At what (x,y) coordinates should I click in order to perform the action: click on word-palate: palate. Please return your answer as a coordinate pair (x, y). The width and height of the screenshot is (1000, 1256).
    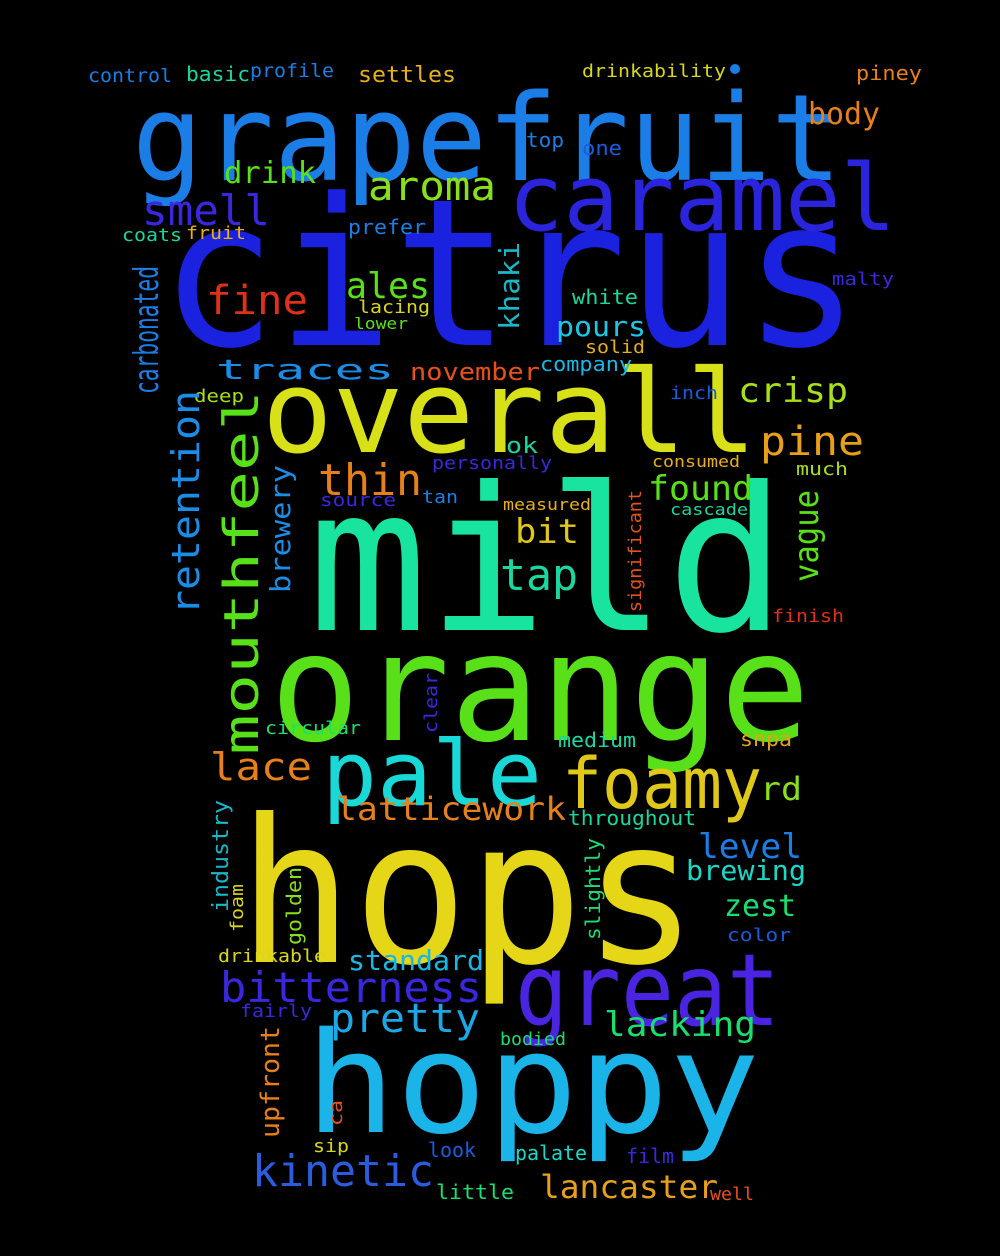
    Looking at the image, I should click on (551, 1153).